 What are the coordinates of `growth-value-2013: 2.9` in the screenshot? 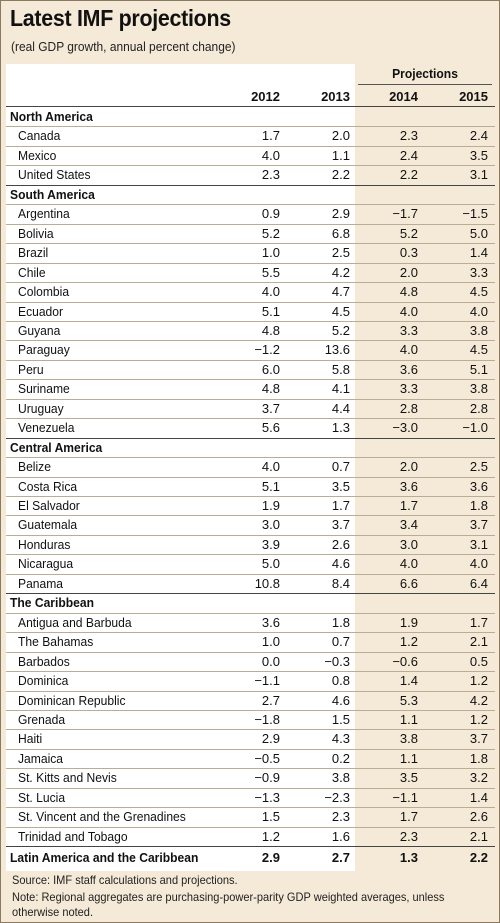 It's located at (340, 214).